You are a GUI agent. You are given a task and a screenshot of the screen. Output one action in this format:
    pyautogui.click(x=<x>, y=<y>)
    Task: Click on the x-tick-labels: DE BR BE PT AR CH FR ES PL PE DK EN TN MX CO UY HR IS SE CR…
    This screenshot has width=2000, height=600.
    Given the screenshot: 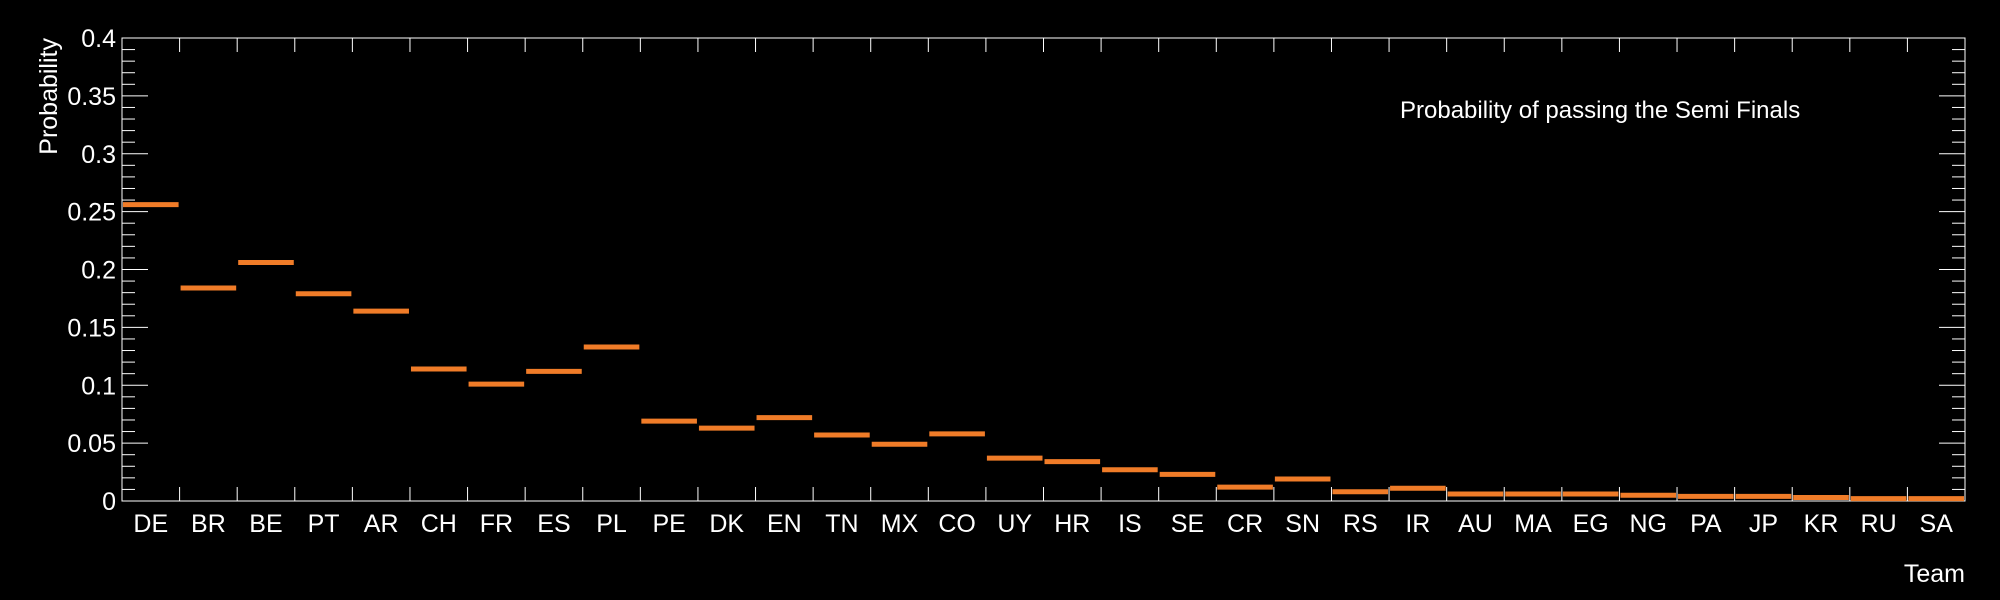 What is the action you would take?
    pyautogui.click(x=1043, y=524)
    